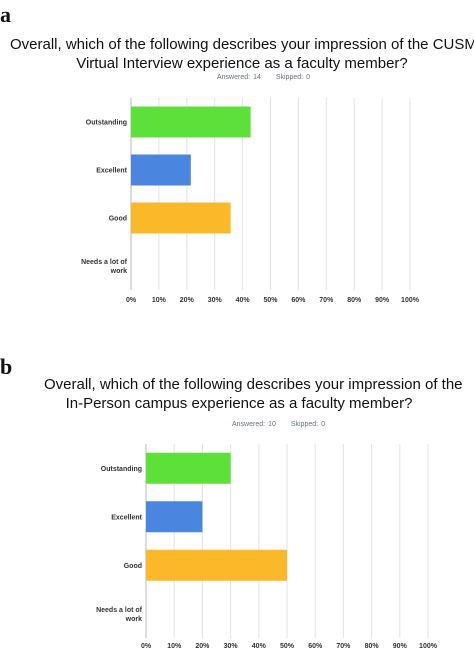 The width and height of the screenshot is (474, 648). What do you see at coordinates (323, 424) in the screenshot?
I see `skipped-count-b: 0` at bounding box center [323, 424].